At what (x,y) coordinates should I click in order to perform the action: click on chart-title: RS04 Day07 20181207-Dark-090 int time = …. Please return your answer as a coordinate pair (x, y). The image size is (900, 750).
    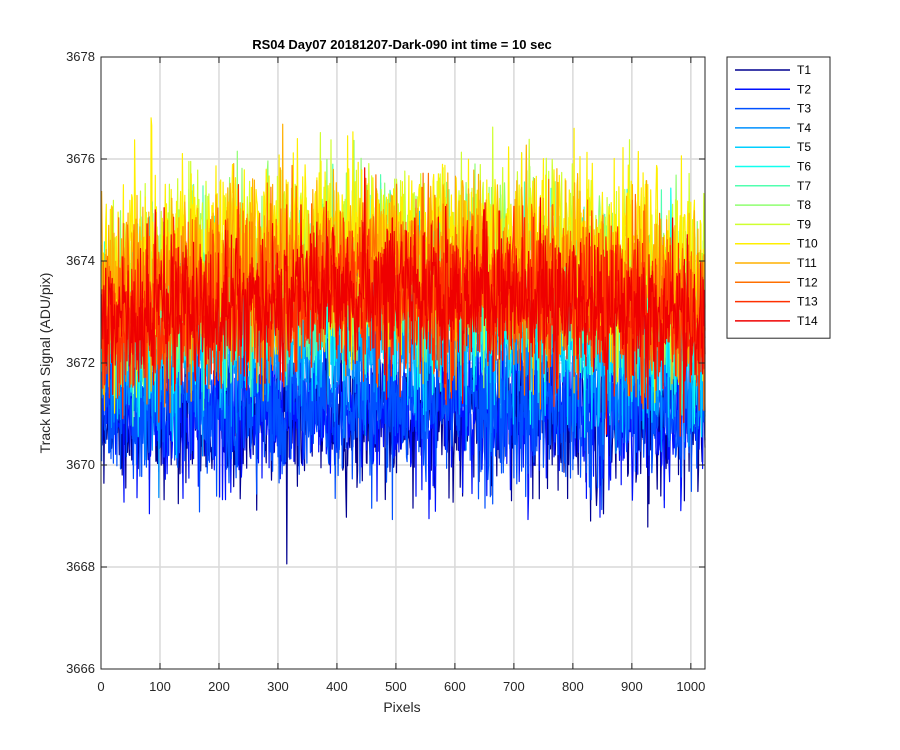
    Looking at the image, I should click on (402, 44).